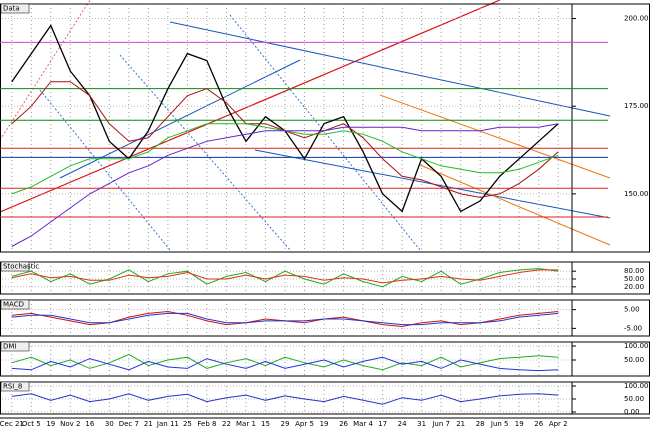 The width and height of the screenshot is (650, 429). What do you see at coordinates (265, 424) in the screenshot?
I see `x-tick-label: 15` at bounding box center [265, 424].